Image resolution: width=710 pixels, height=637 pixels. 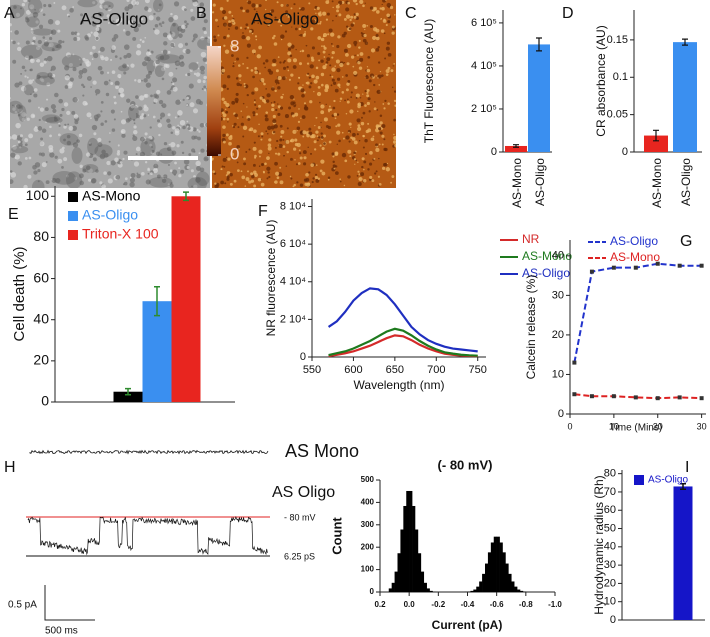 I want to click on point, so click(x=613, y=267).